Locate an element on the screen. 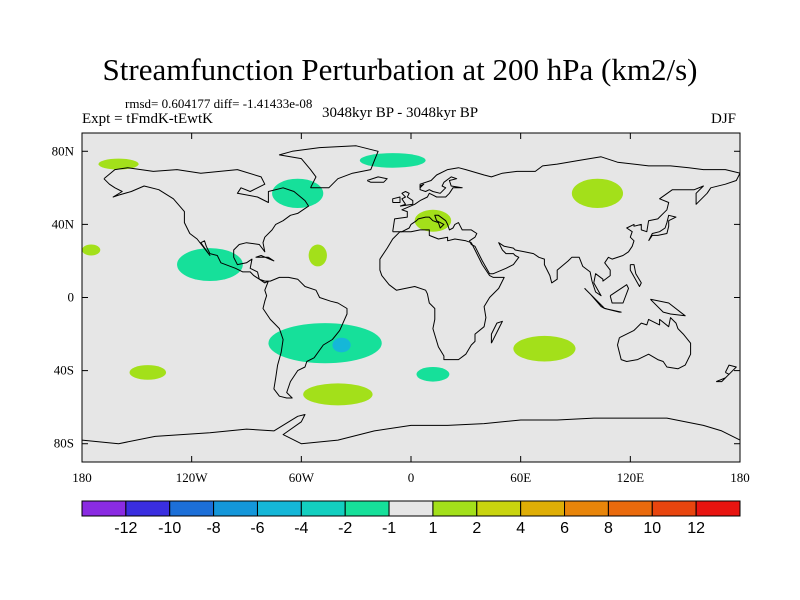 The width and height of the screenshot is (800, 600). y-tick-label-5: 80S is located at coordinates (64, 443).